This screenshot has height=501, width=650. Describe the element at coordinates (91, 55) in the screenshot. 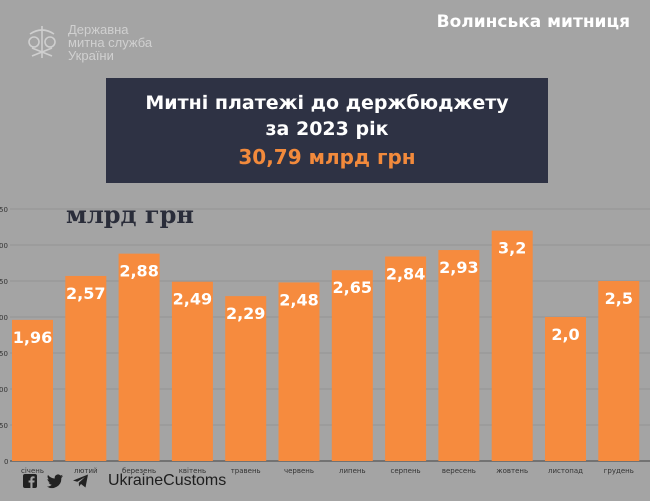

I see `logo-line: України` at that location.